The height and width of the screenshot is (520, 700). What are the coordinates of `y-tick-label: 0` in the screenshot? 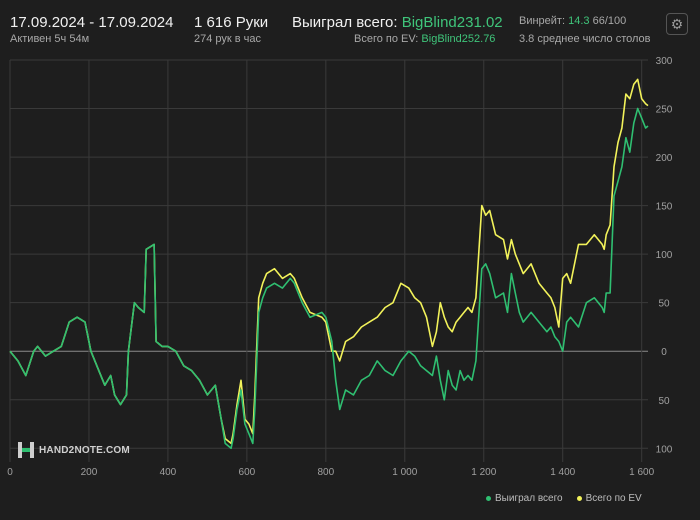 It's located at (664, 352).